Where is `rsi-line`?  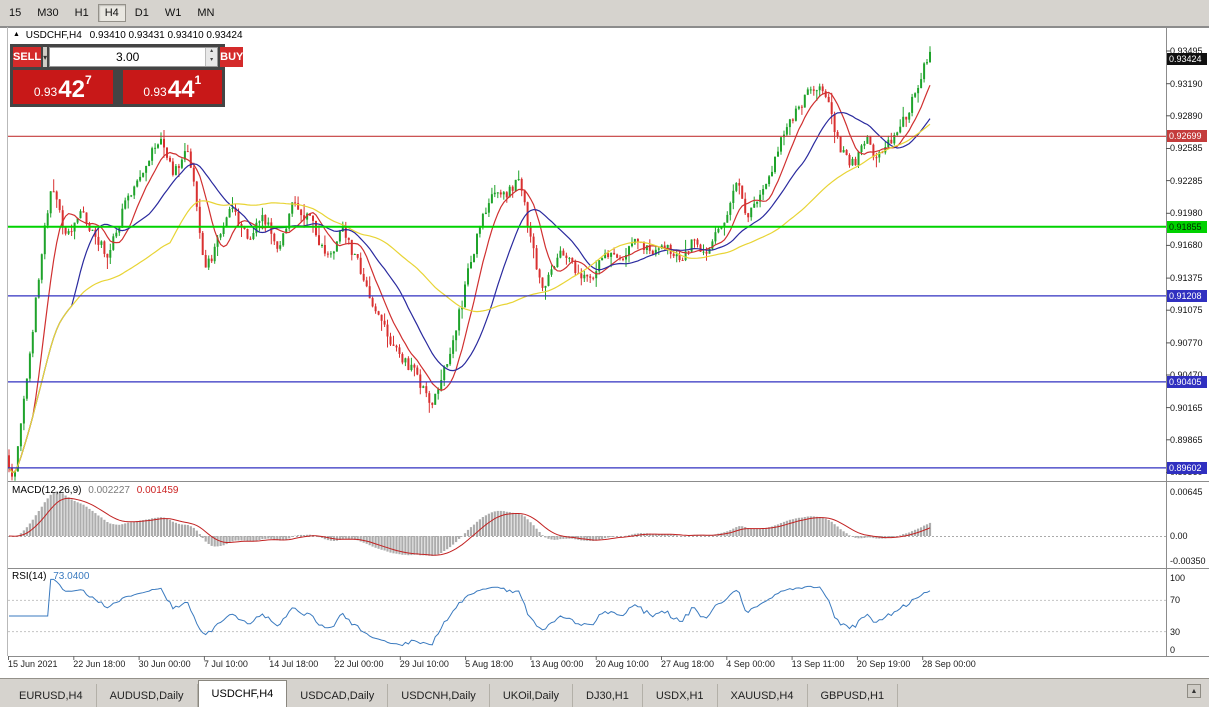
rsi-line is located at coordinates (470, 612).